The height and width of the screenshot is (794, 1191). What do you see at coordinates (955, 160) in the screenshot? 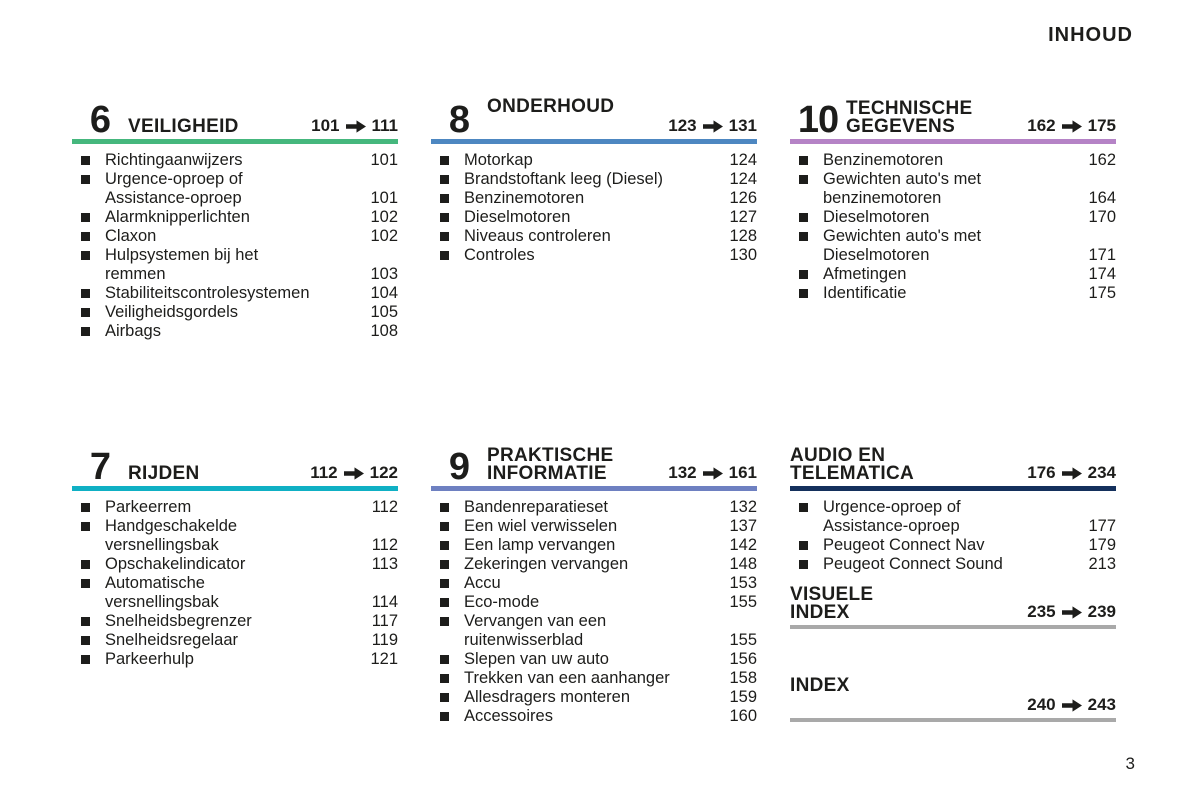
I see `item-label: Benzinemotoren` at bounding box center [955, 160].